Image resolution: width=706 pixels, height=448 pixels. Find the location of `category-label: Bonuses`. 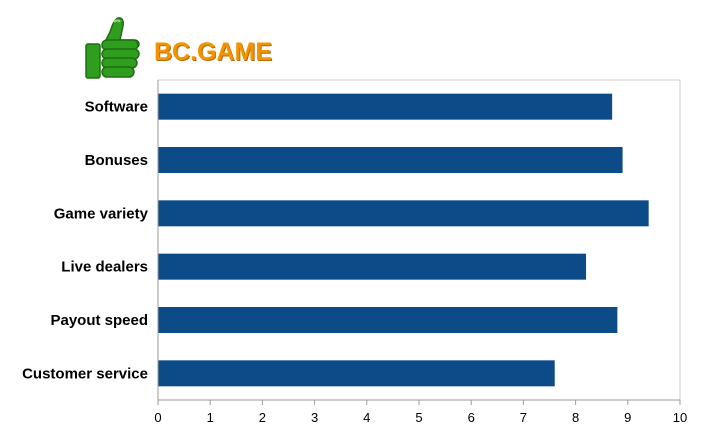

category-label: Bonuses is located at coordinates (116, 160).